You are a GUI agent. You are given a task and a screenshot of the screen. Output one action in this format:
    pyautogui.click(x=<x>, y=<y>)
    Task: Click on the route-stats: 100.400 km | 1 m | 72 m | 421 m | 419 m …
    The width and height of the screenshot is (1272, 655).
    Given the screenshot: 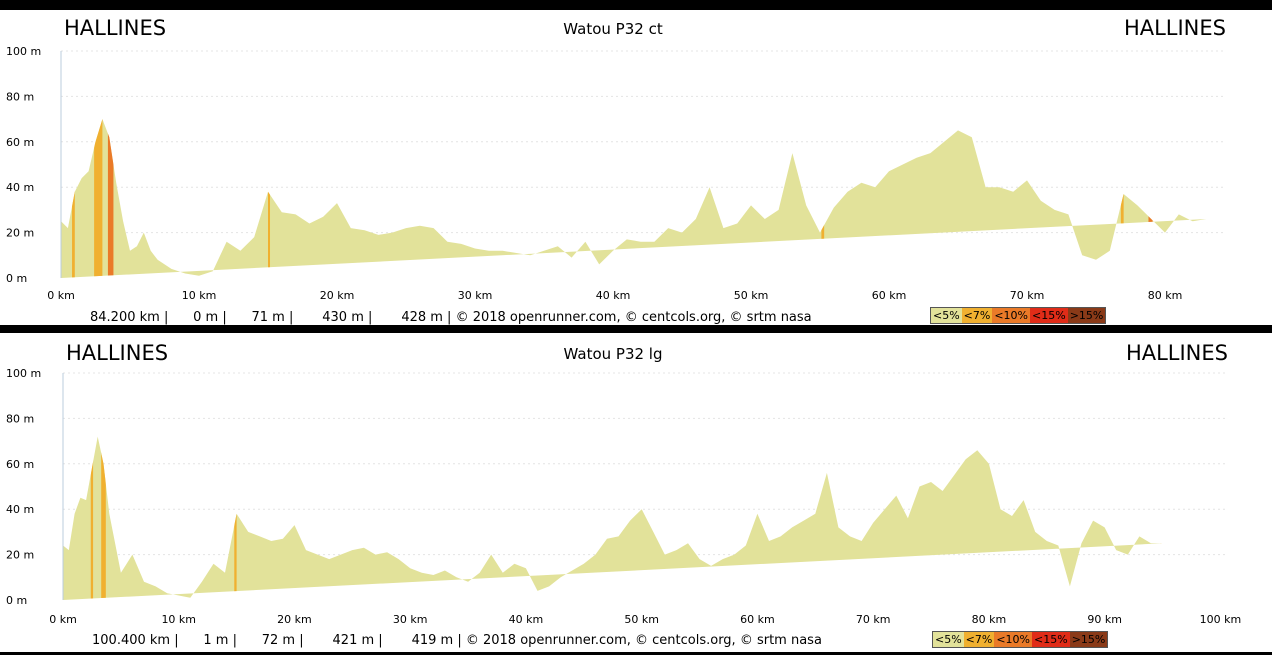 What is the action you would take?
    pyautogui.click(x=457, y=640)
    